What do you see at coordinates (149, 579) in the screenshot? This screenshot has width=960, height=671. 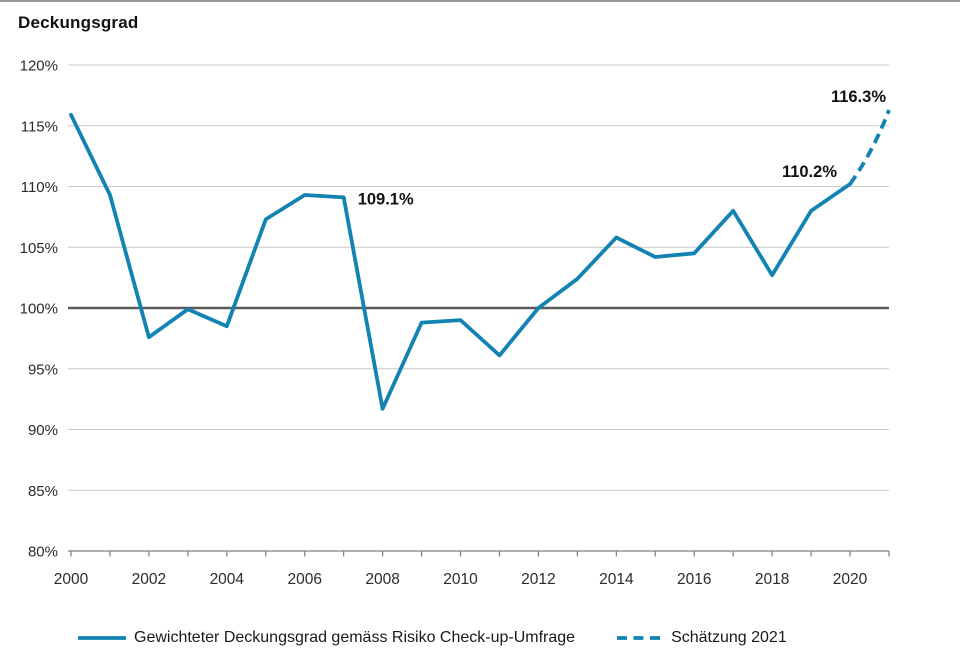 I see `x-tick-label: 2002` at bounding box center [149, 579].